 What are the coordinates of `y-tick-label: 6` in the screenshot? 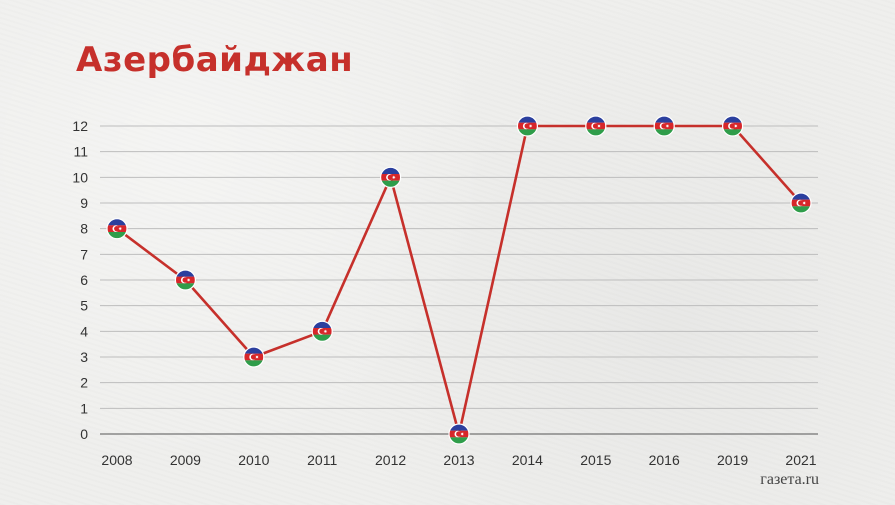 It's located at (84, 280).